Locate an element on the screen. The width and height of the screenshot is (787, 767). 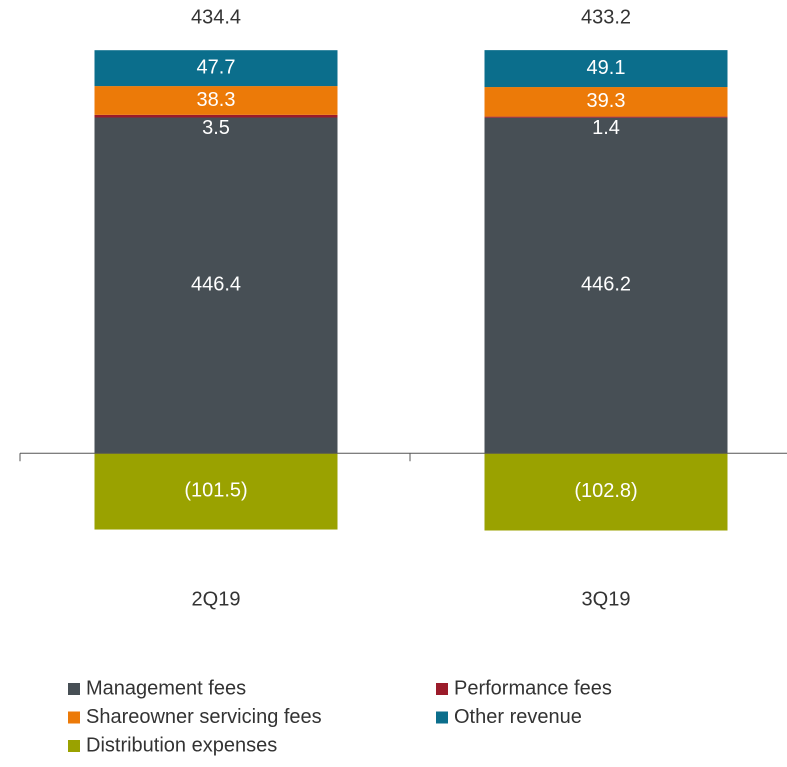
data-label: 3.5 is located at coordinates (216, 128).